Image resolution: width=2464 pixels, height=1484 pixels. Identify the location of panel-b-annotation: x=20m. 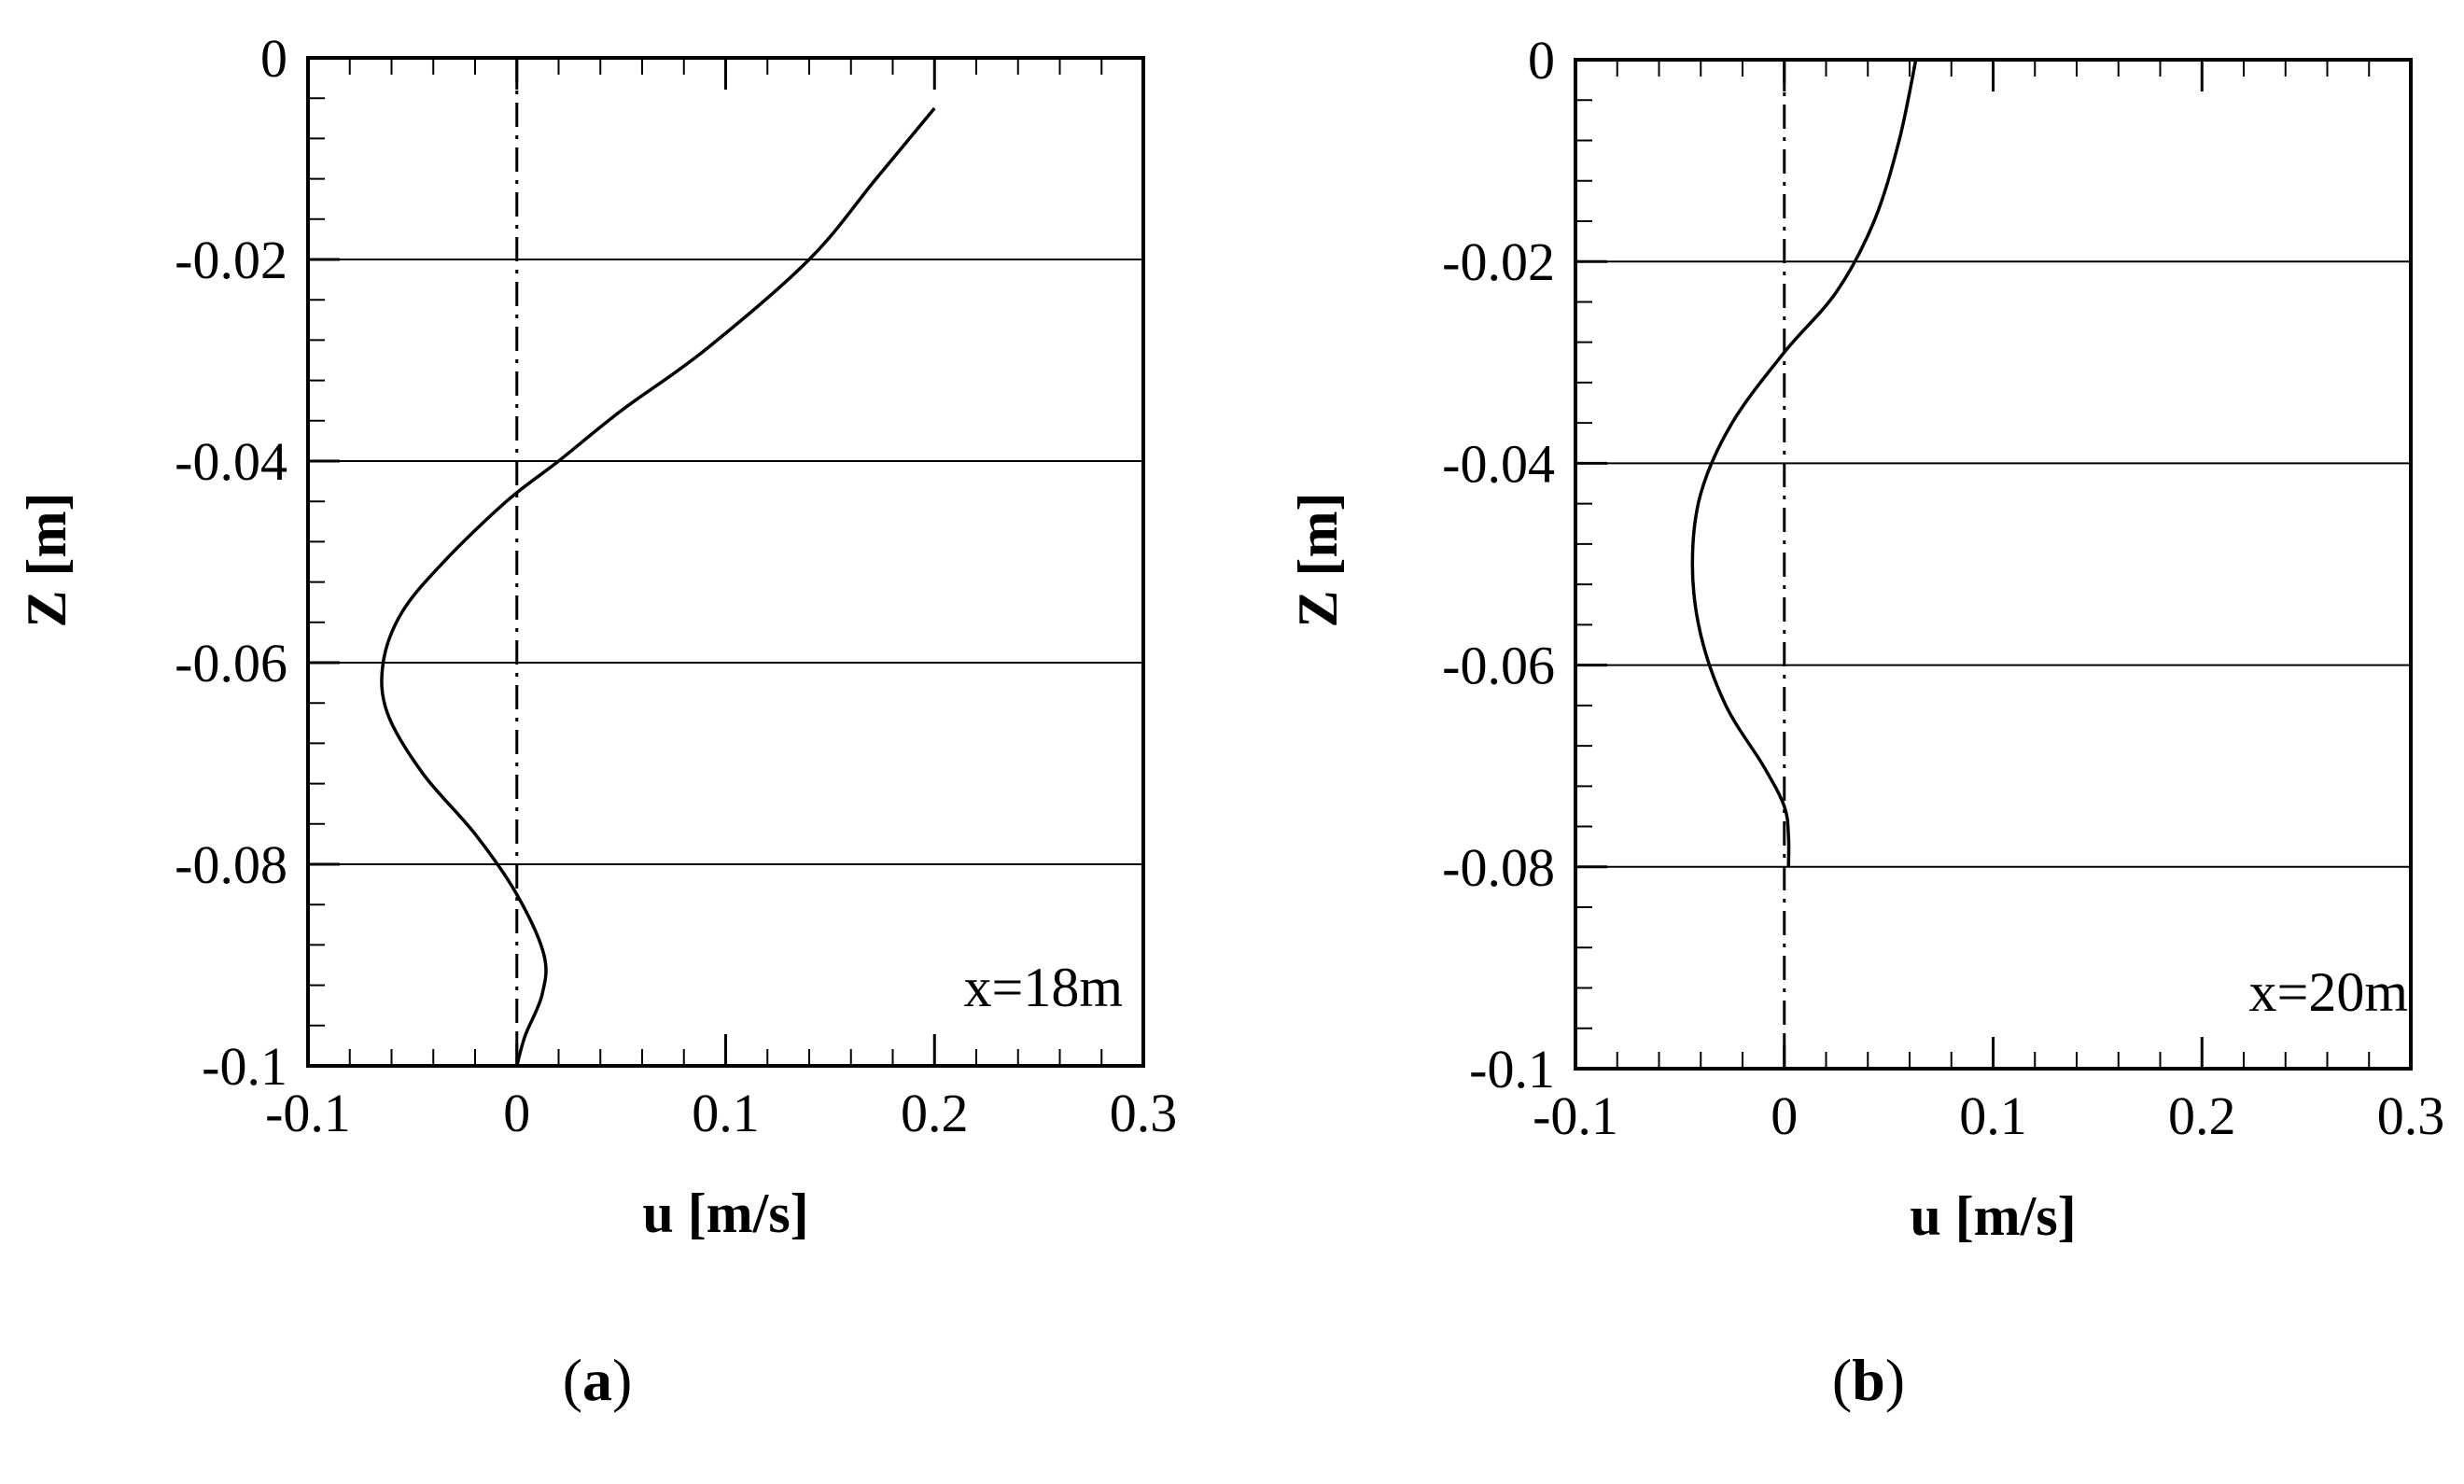
(2328, 992).